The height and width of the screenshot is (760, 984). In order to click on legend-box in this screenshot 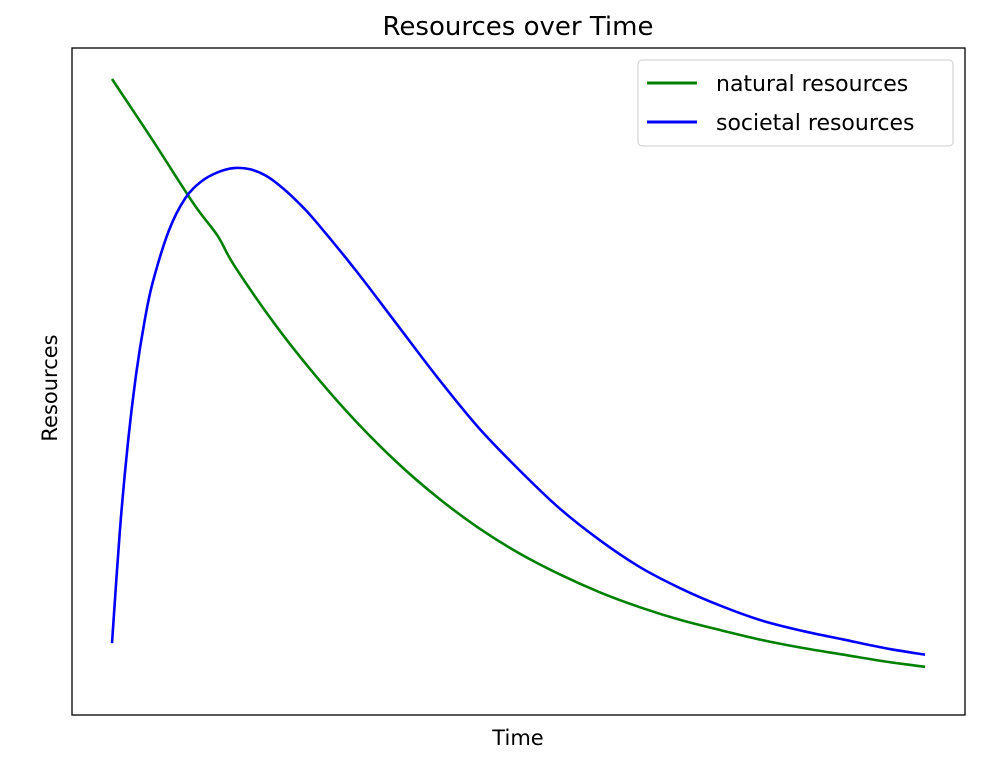, I will do `click(795, 103)`.